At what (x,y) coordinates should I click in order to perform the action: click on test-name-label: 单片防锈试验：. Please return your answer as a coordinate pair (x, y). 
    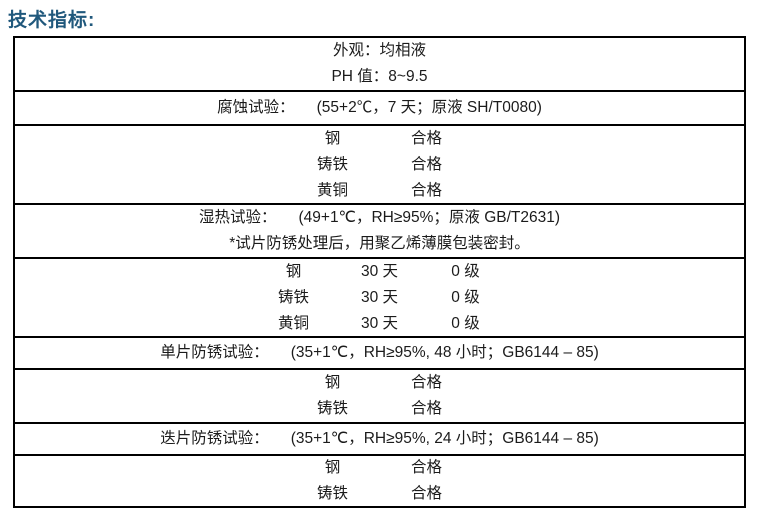
    Looking at the image, I should click on (214, 352).